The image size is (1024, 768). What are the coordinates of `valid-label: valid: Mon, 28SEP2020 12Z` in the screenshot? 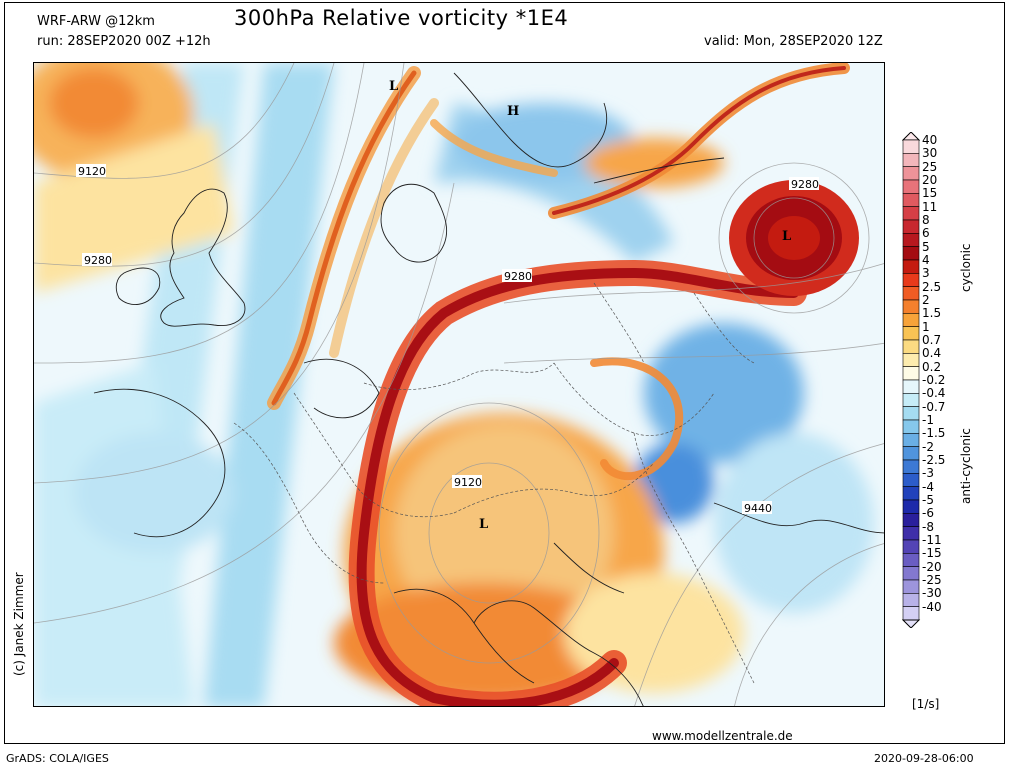 It's located at (793, 41).